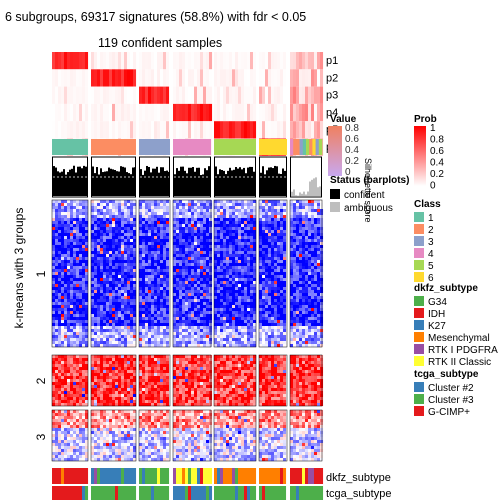 Image resolution: width=504 pixels, height=504 pixels. Describe the element at coordinates (41, 436) in the screenshot. I see `row-group-label: 3` at that location.